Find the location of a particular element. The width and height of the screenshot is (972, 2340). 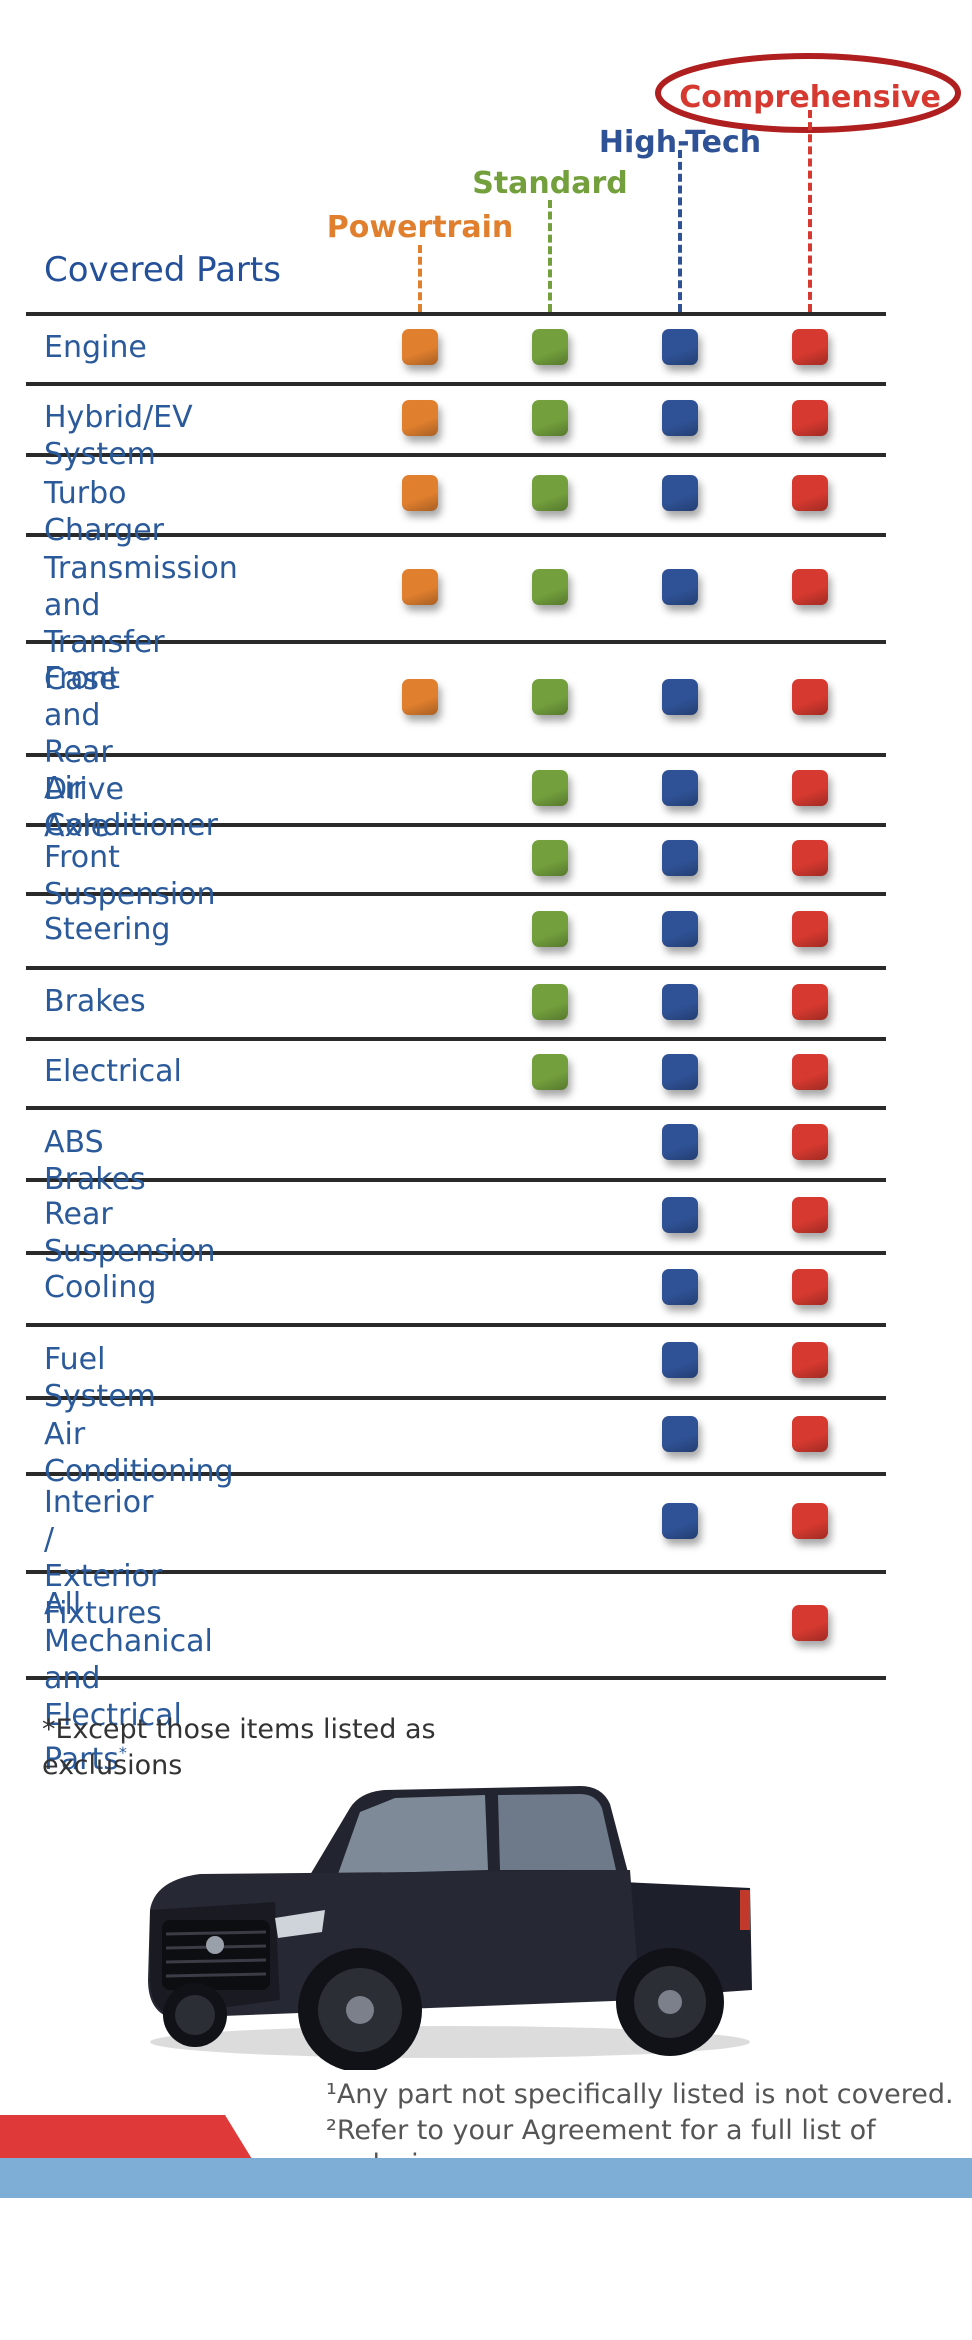

covered-parts-title: Covered Parts is located at coordinates (162, 270).